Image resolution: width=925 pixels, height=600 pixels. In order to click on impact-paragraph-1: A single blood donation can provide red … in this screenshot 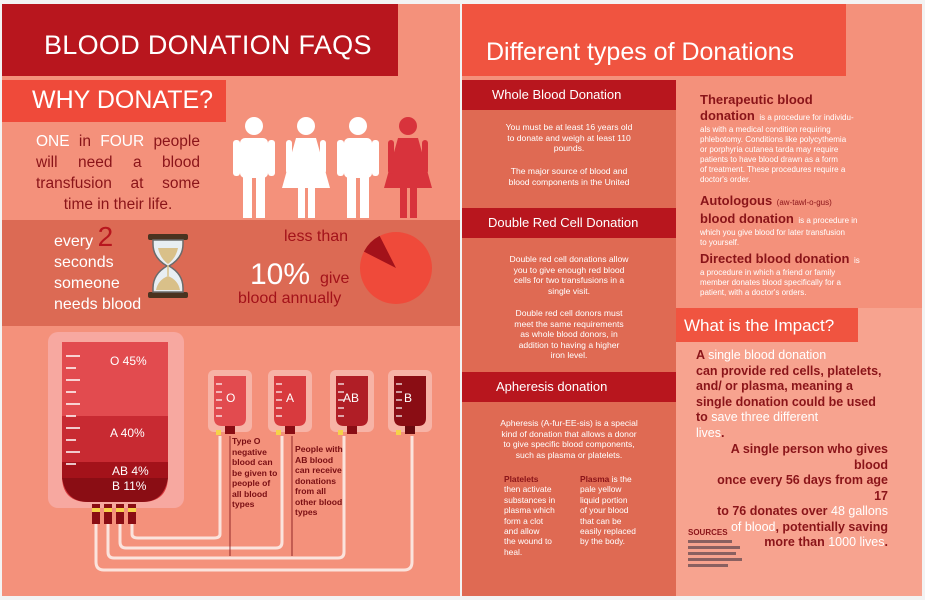, I will do `click(789, 394)`.